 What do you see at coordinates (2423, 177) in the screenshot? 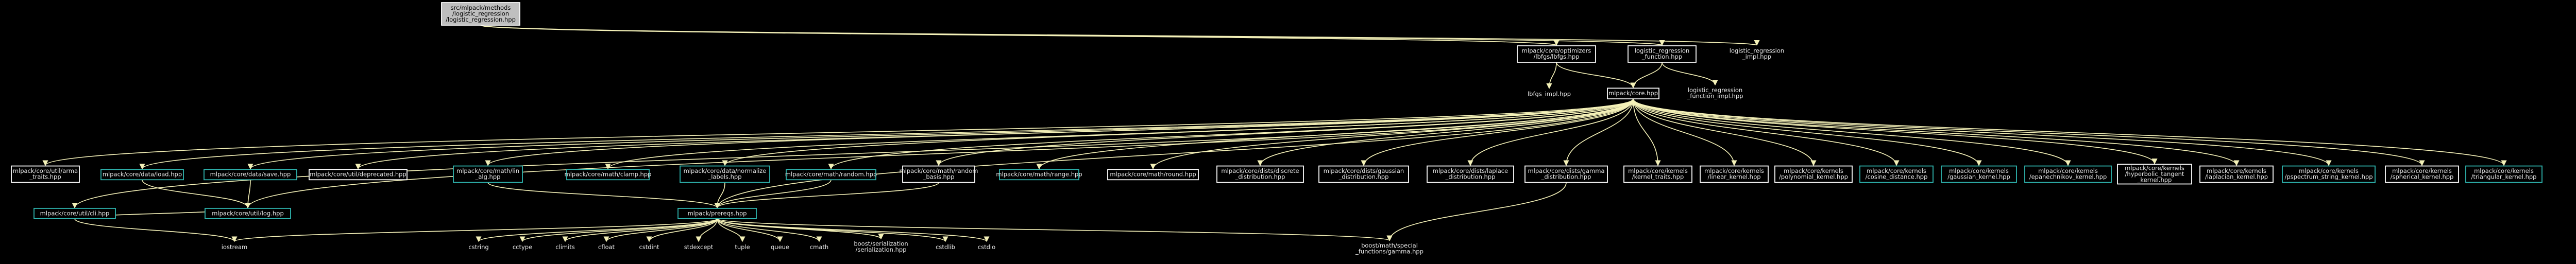
I see `node-label: /spherical_kernel.hpp` at bounding box center [2423, 177].